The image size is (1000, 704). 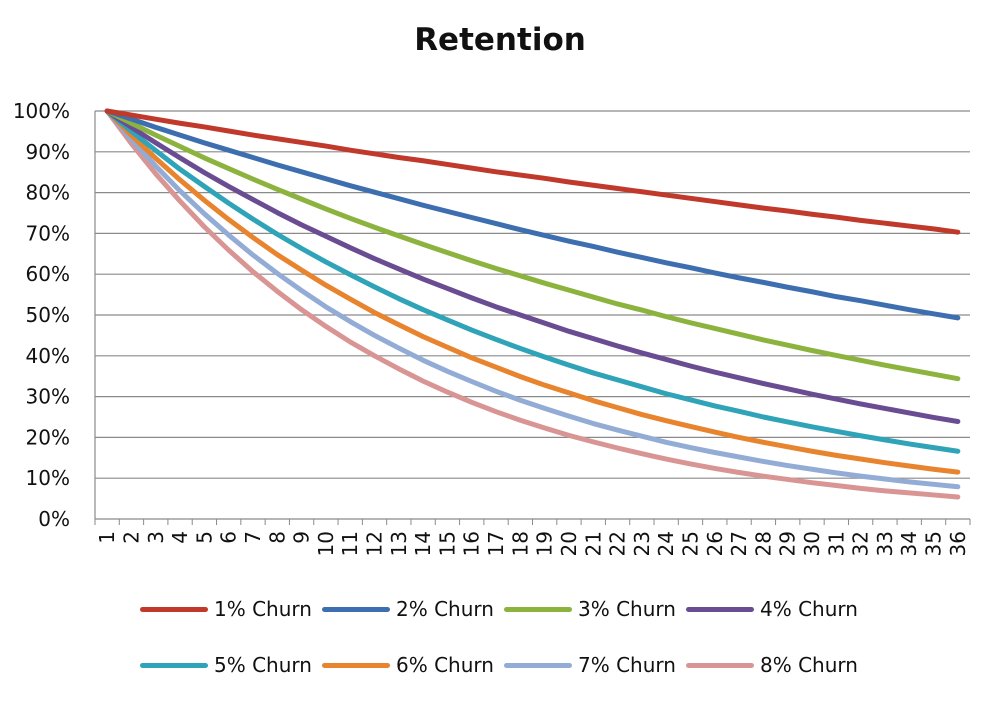 What do you see at coordinates (909, 543) in the screenshot?
I see `x-tick-label: 34` at bounding box center [909, 543].